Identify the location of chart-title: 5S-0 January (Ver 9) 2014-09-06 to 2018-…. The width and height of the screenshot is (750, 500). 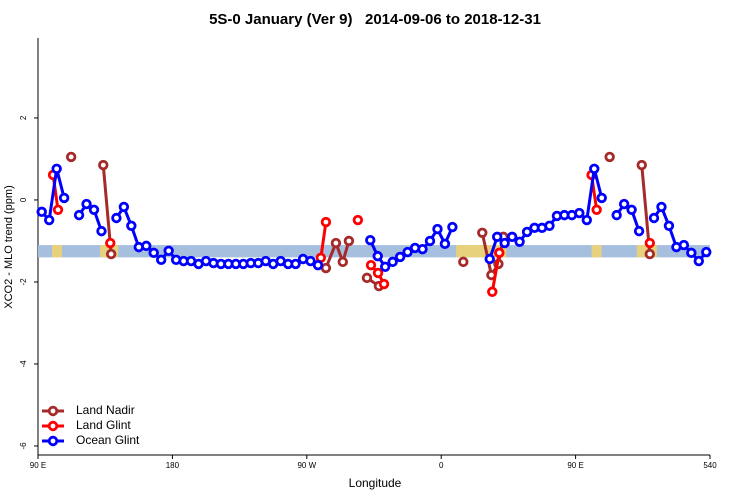
(375, 19).